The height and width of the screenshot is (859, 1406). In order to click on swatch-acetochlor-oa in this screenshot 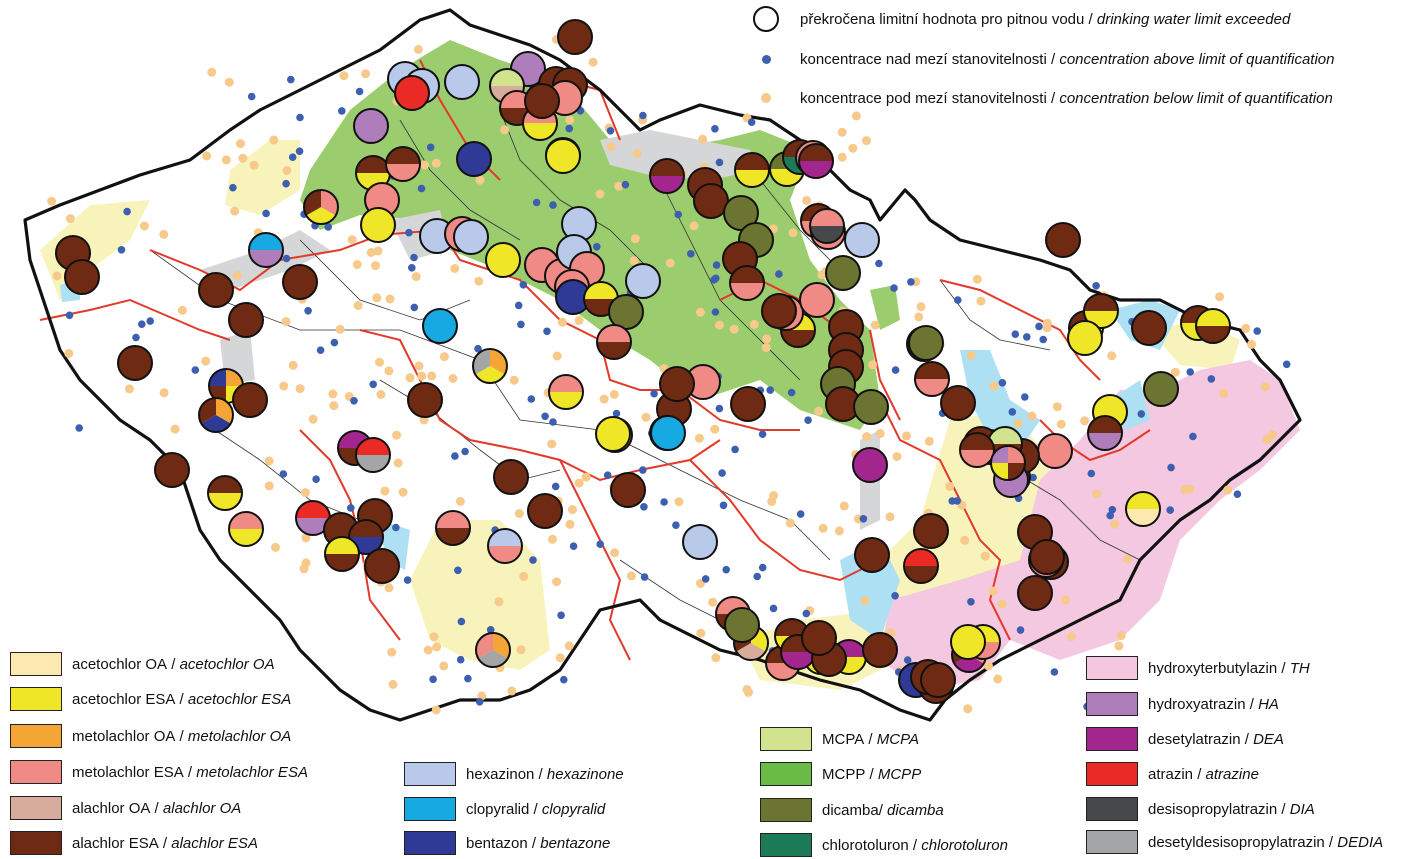, I will do `click(36, 664)`.